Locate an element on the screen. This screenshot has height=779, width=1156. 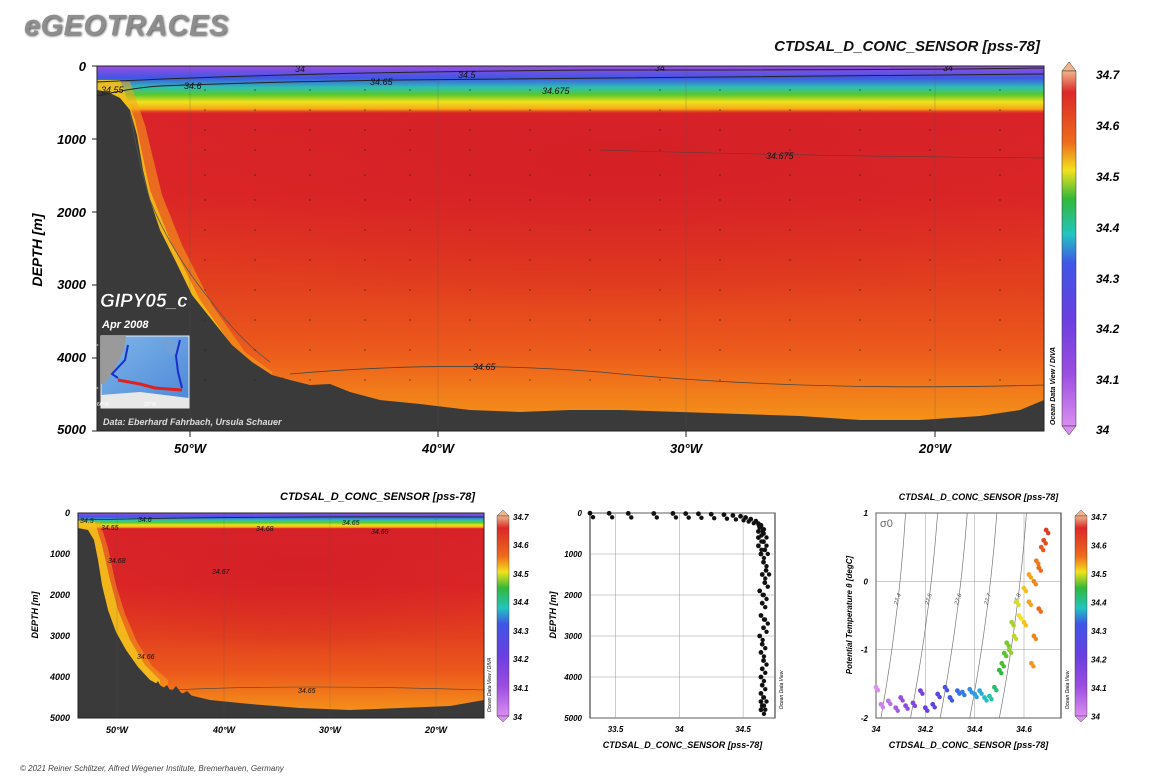
y-tick: 2000 is located at coordinates (71, 212).